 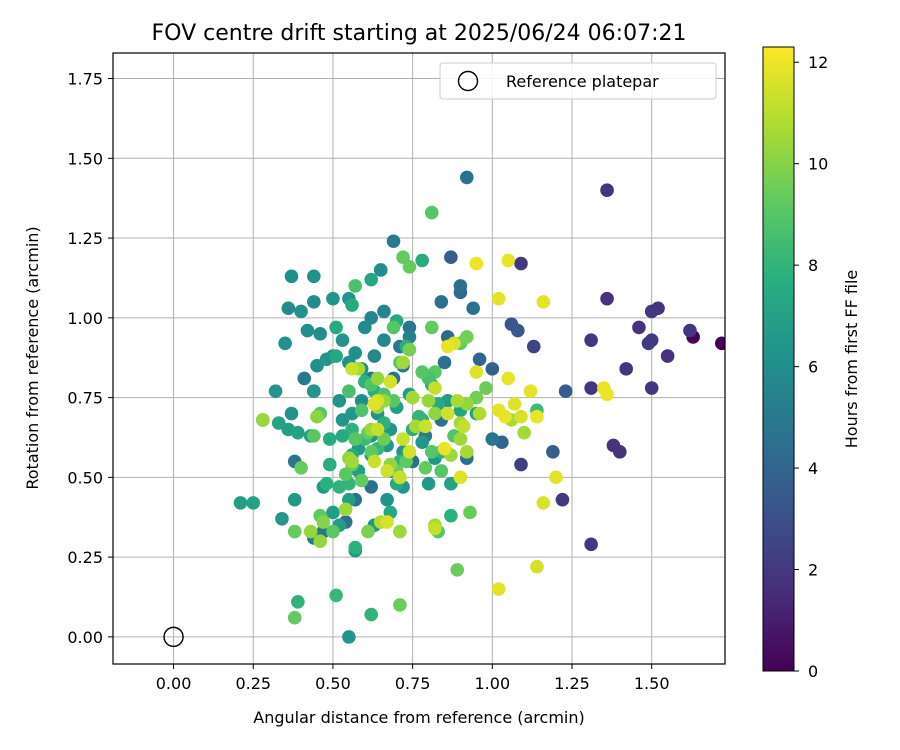 What do you see at coordinates (85, 637) in the screenshot?
I see `y-tick-label: 0.00` at bounding box center [85, 637].